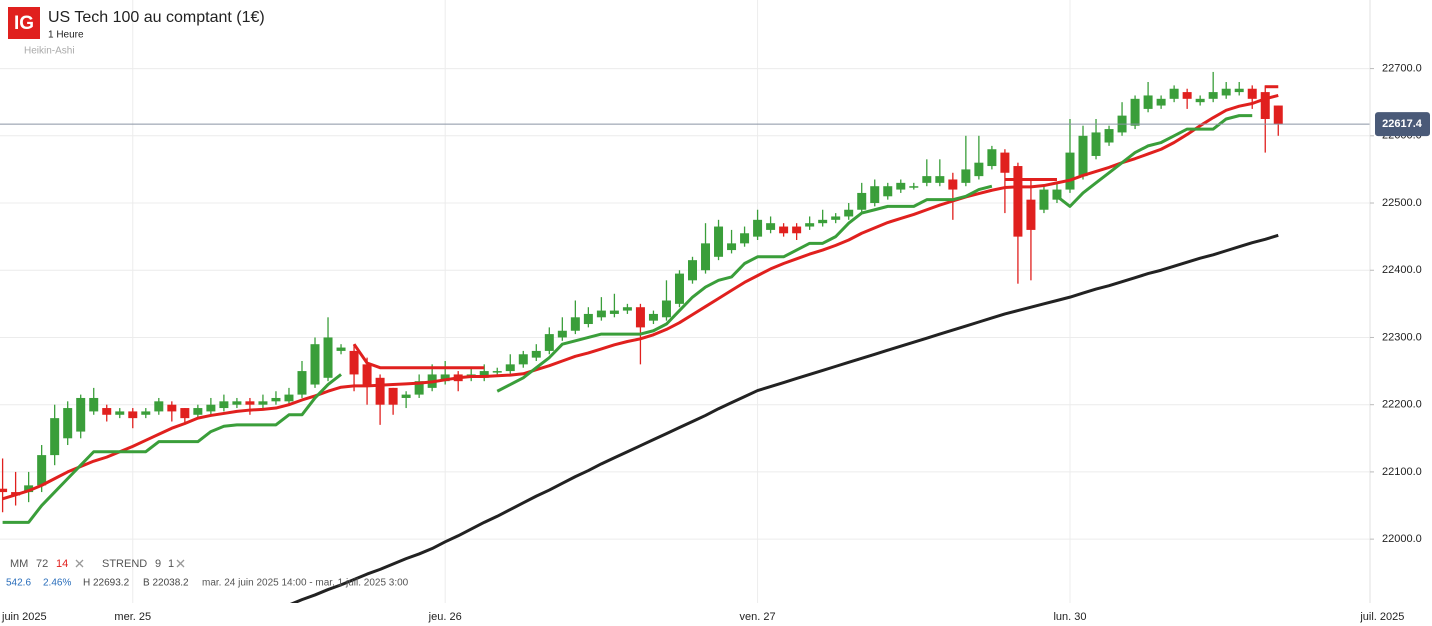  Describe the element at coordinates (18, 583) in the screenshot. I see `change: 542.6` at that location.